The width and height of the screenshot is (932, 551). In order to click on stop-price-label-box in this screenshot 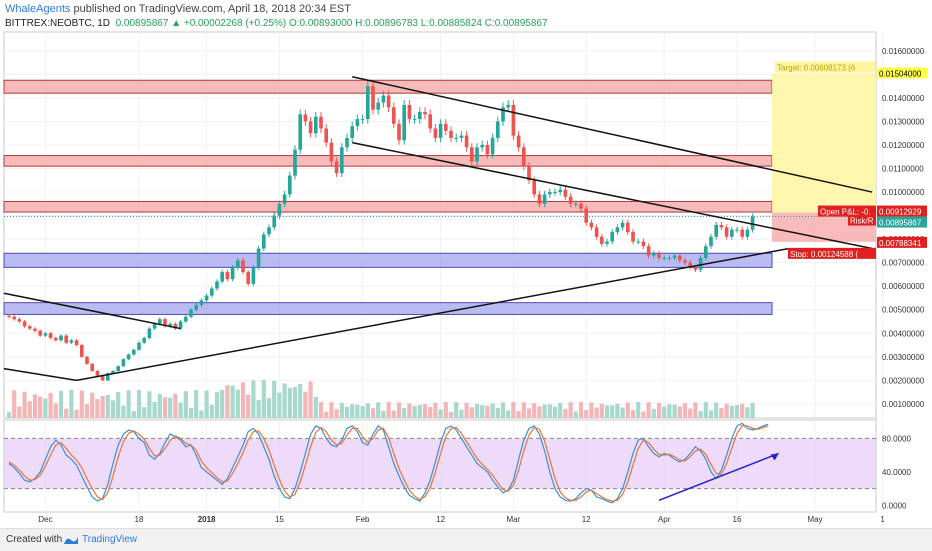, I will do `click(902, 242)`.